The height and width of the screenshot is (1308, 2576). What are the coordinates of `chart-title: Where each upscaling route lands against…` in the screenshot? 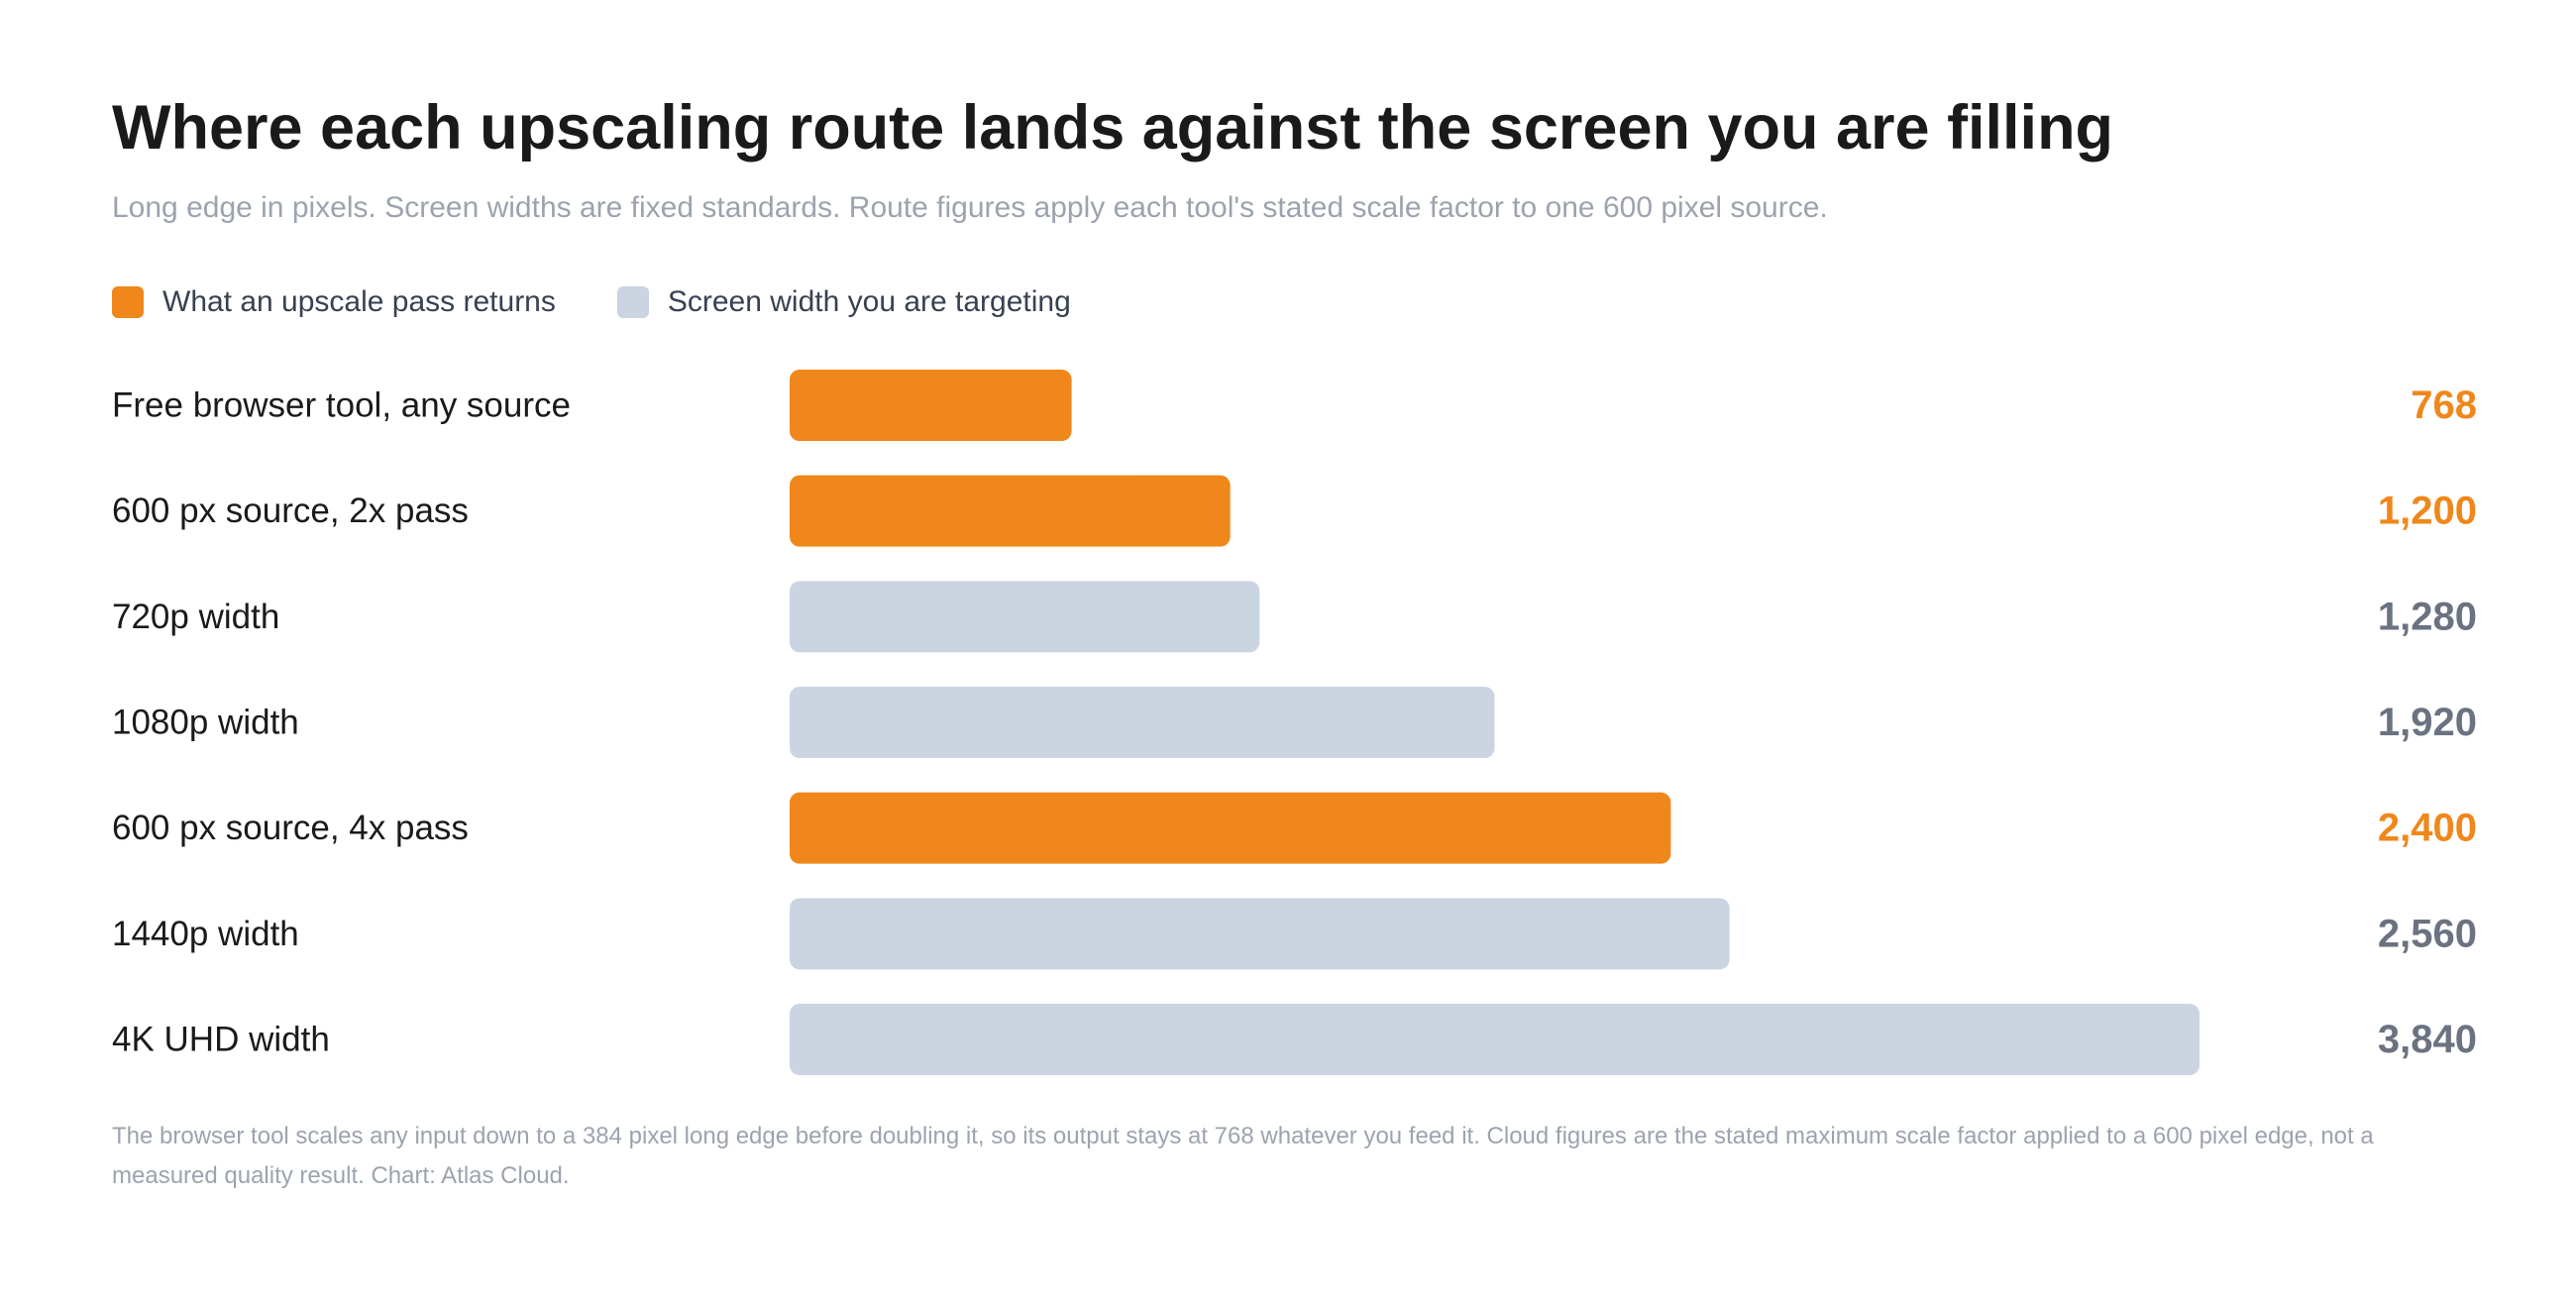 It's located at (1113, 128).